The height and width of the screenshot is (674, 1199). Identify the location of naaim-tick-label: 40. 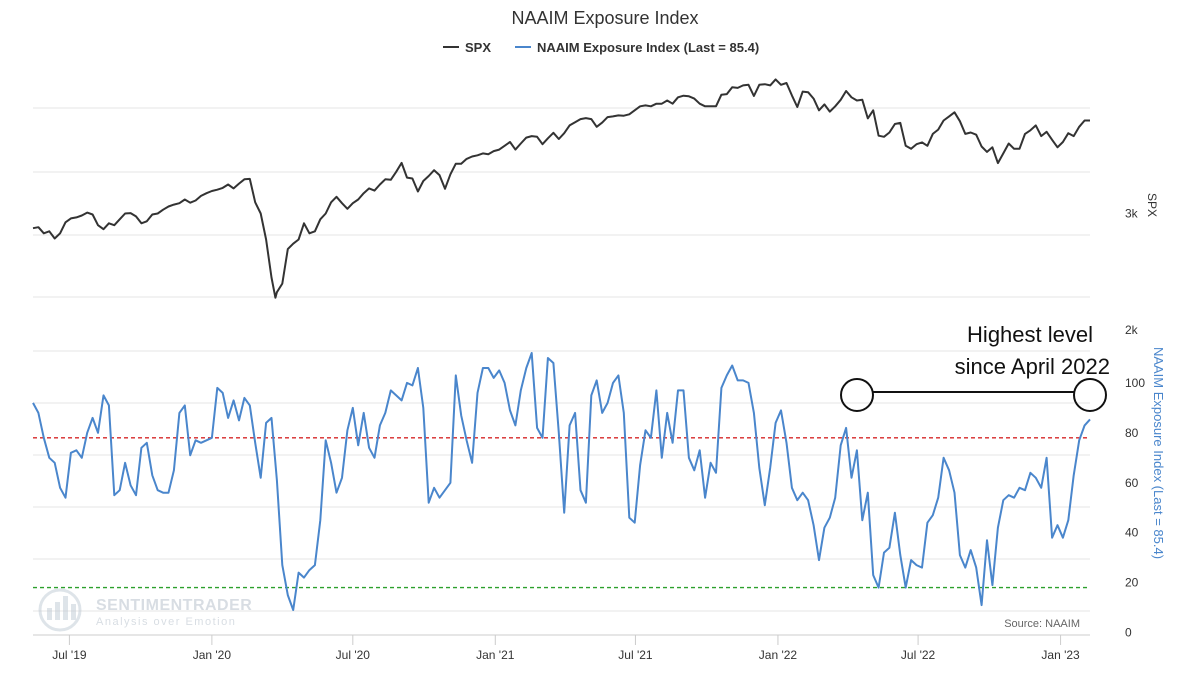
(1132, 533).